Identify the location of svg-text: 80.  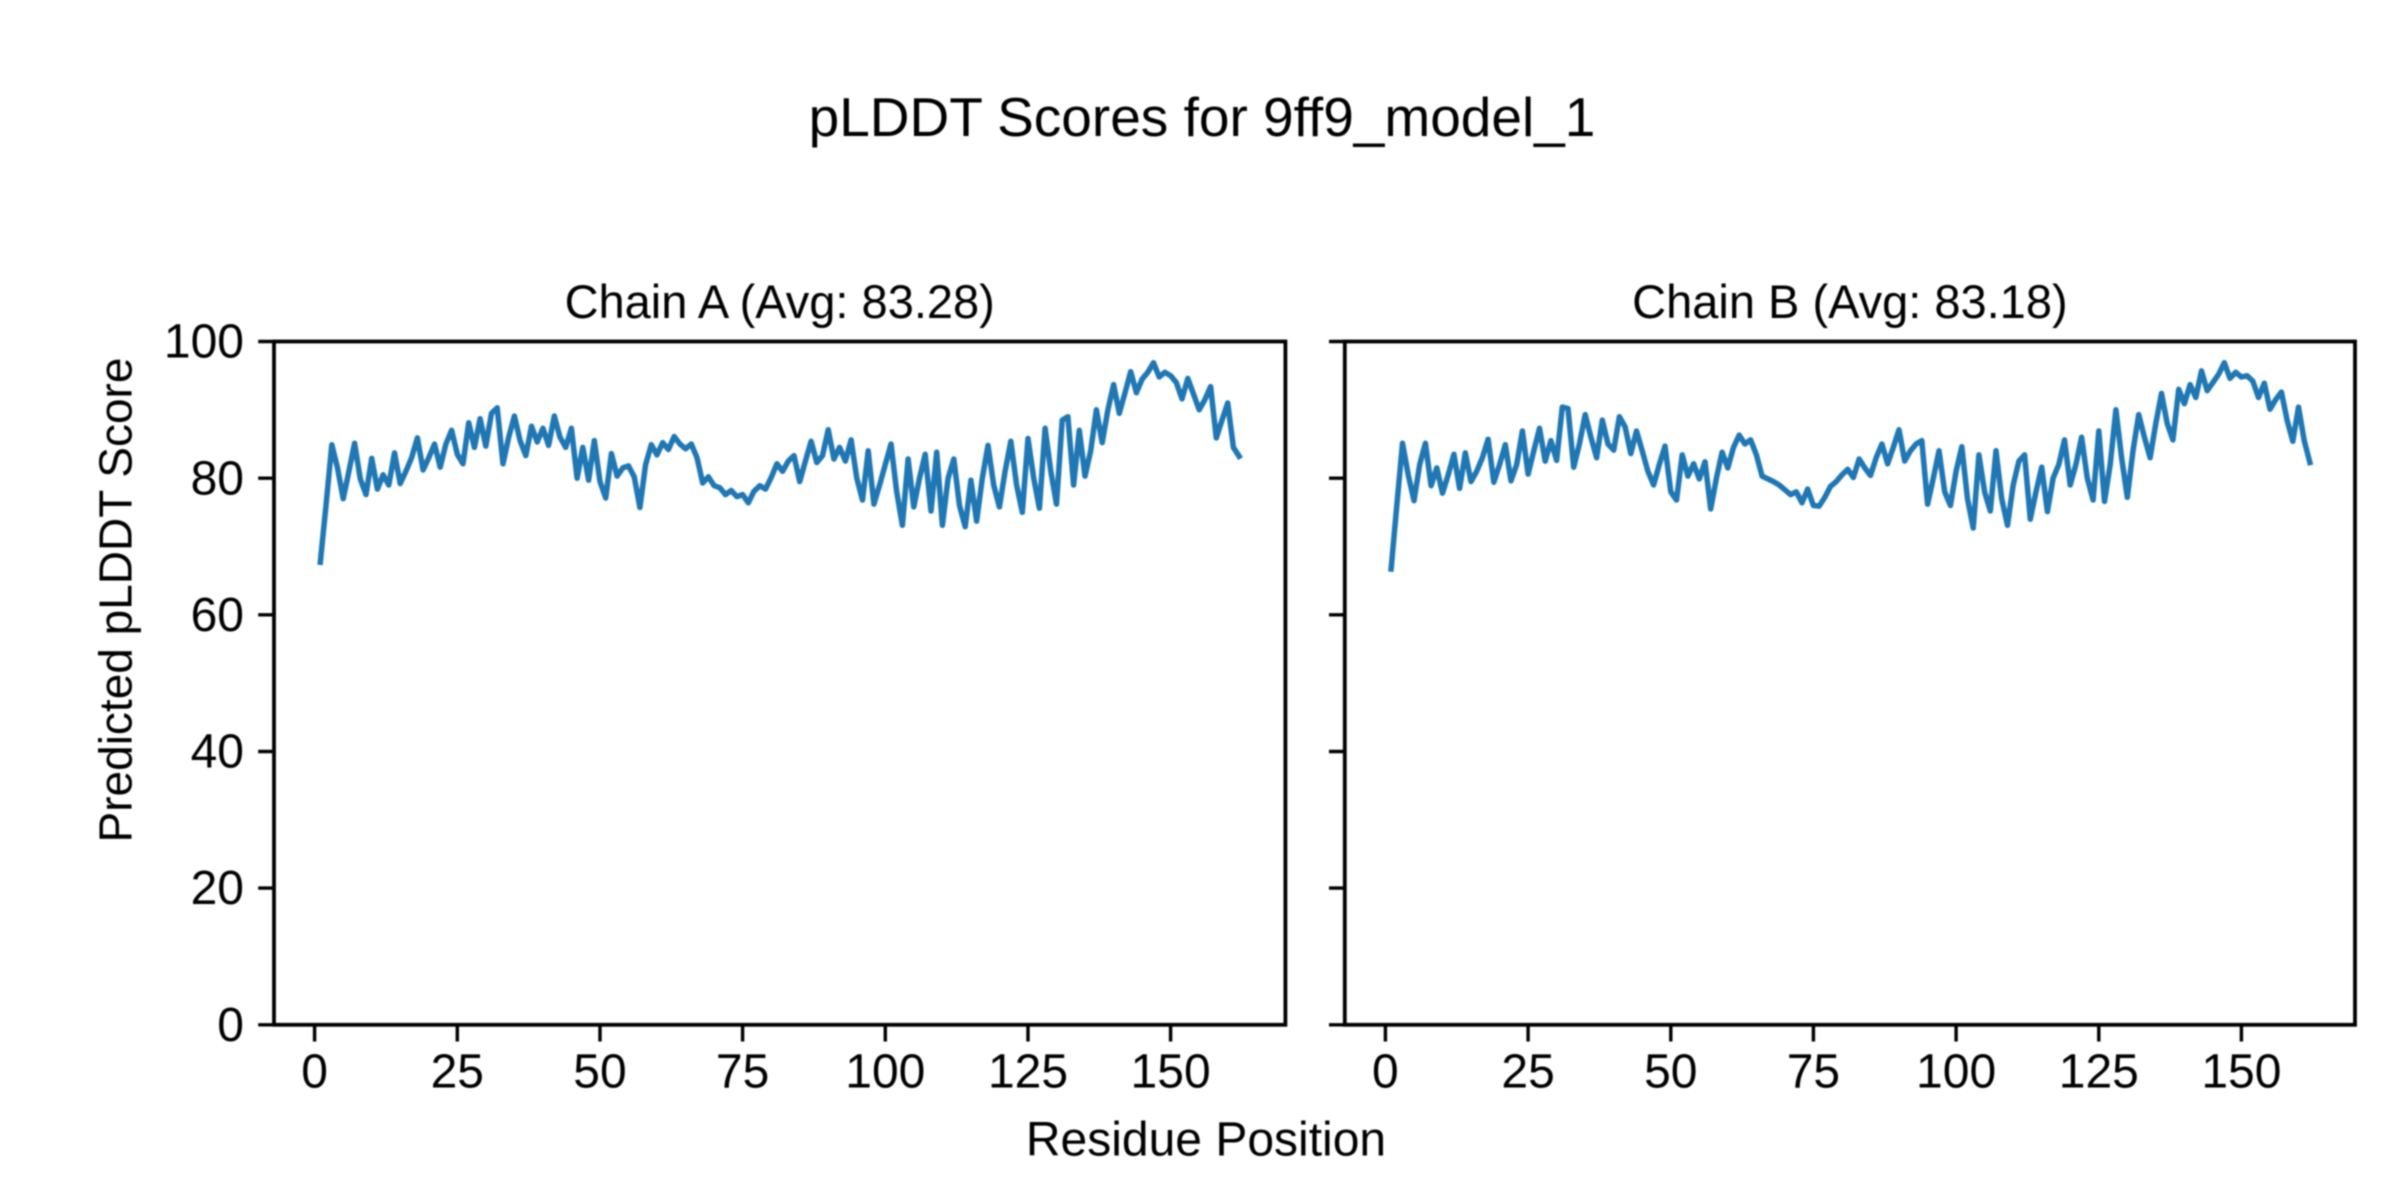
(217, 478).